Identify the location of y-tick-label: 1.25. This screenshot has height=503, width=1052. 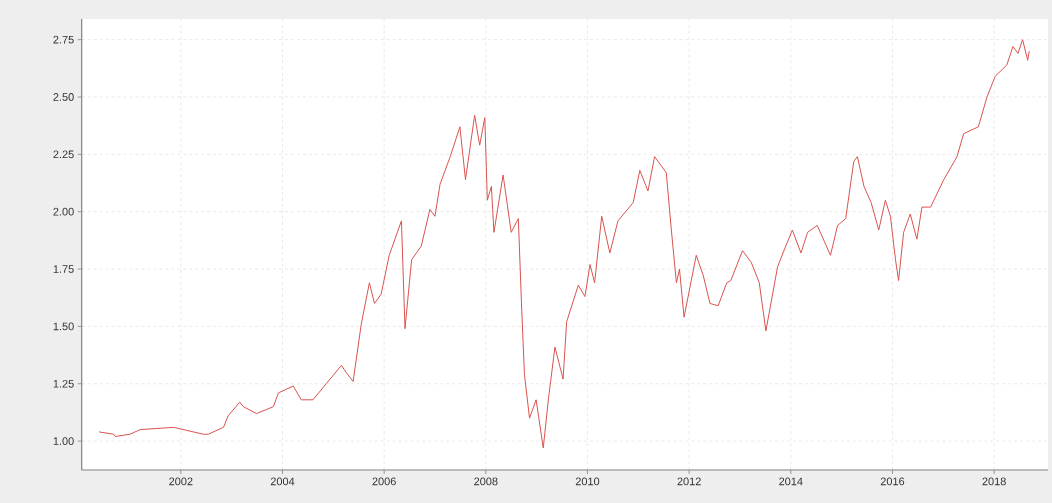
(63, 383).